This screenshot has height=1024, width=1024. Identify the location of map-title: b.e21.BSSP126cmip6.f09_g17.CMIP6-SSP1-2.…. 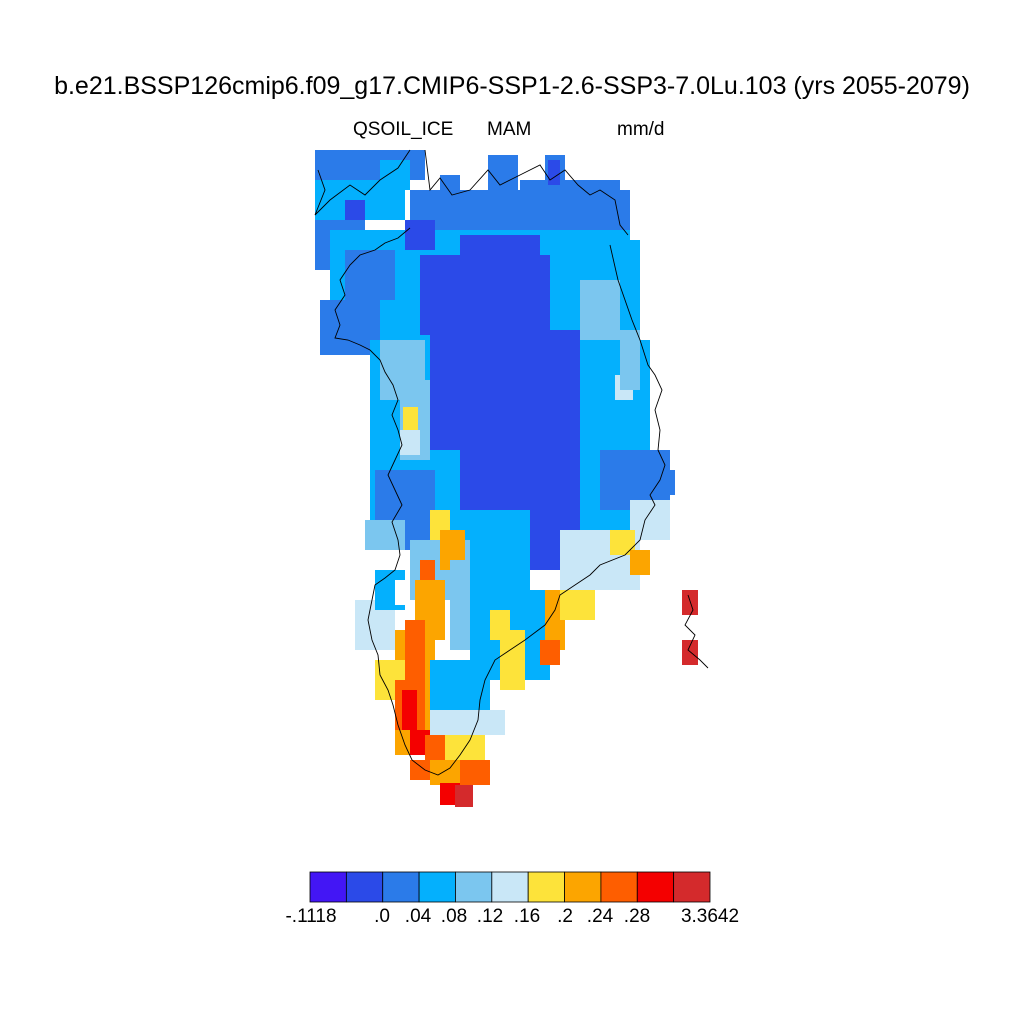
(512, 86).